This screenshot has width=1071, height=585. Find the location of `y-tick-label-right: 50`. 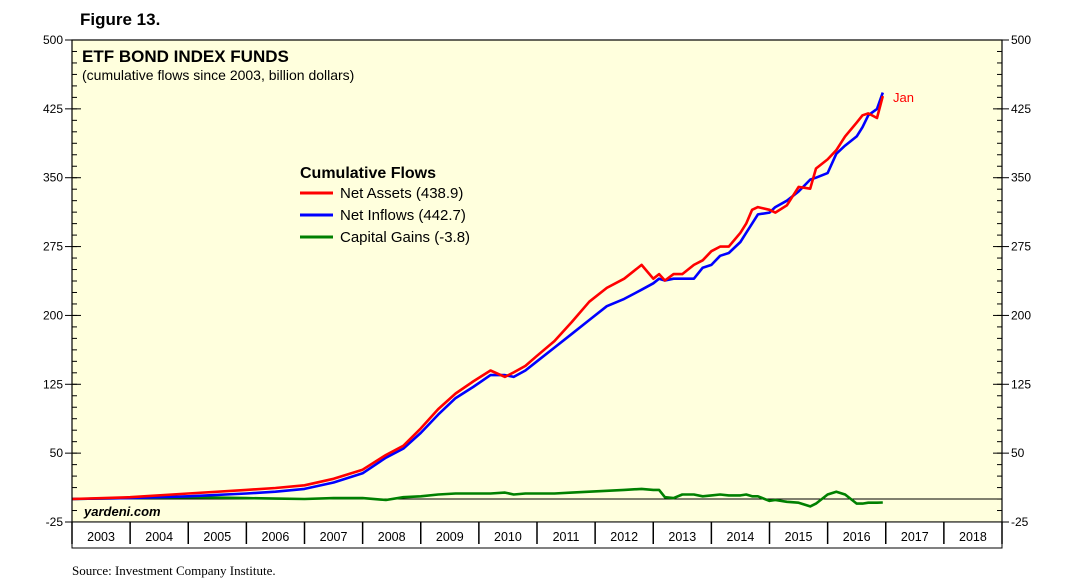

y-tick-label-right: 50 is located at coordinates (1018, 453).